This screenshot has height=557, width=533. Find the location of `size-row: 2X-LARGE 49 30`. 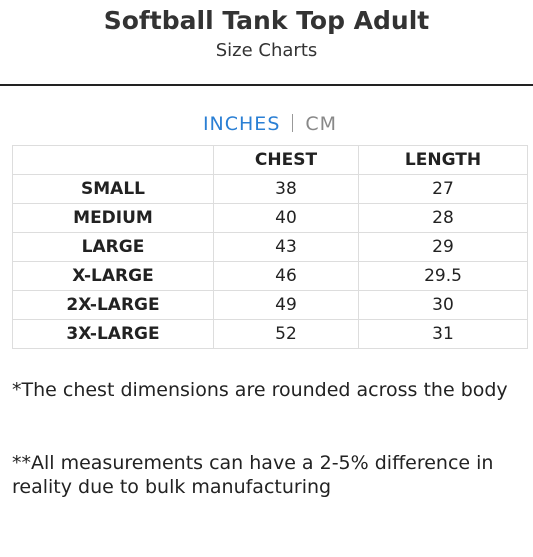

size-row: 2X-LARGE 49 30 is located at coordinates (270, 305).